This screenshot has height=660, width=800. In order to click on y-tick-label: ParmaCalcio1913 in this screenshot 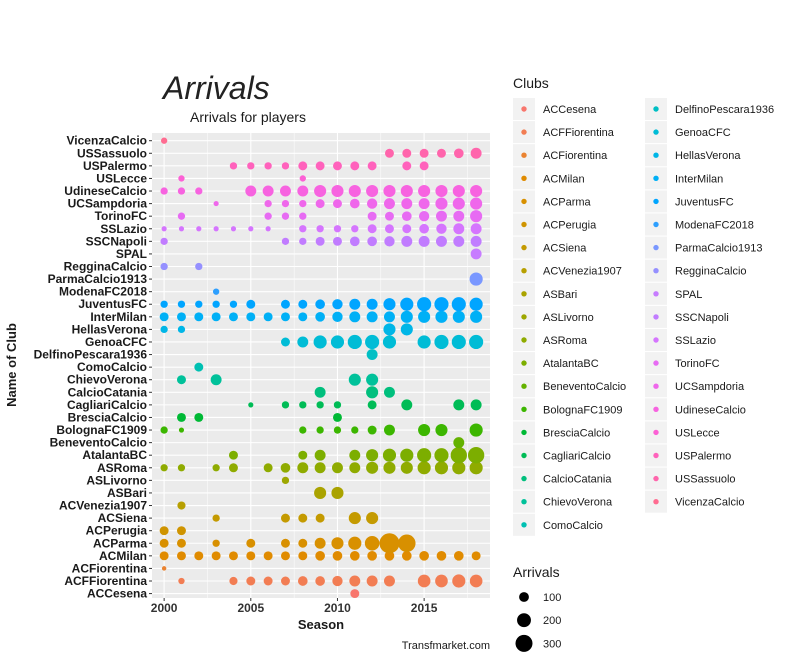, I will do `click(98, 279)`.